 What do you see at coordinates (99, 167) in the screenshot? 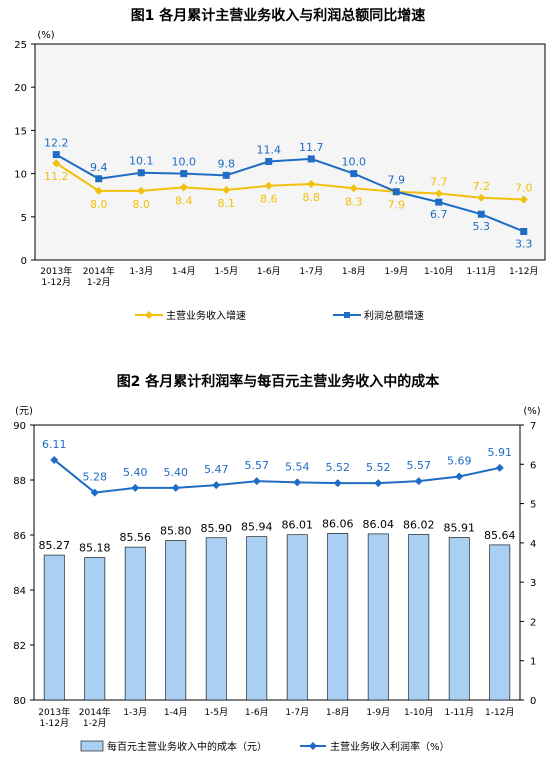
I see `chart1-profit-data-label: 9.4` at bounding box center [99, 167].